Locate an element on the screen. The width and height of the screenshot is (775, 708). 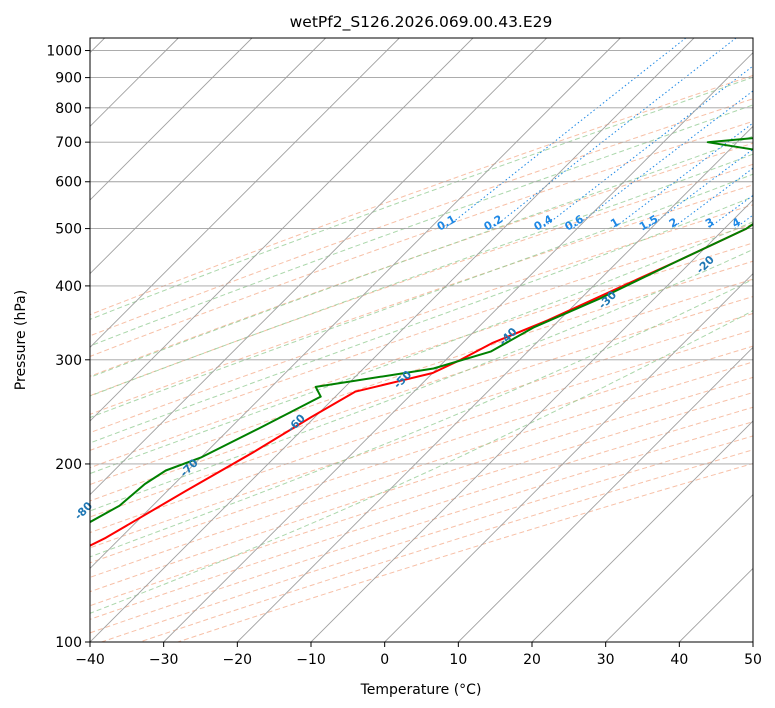
x-axis-title: Temperature (°C) is located at coordinates (421, 690).